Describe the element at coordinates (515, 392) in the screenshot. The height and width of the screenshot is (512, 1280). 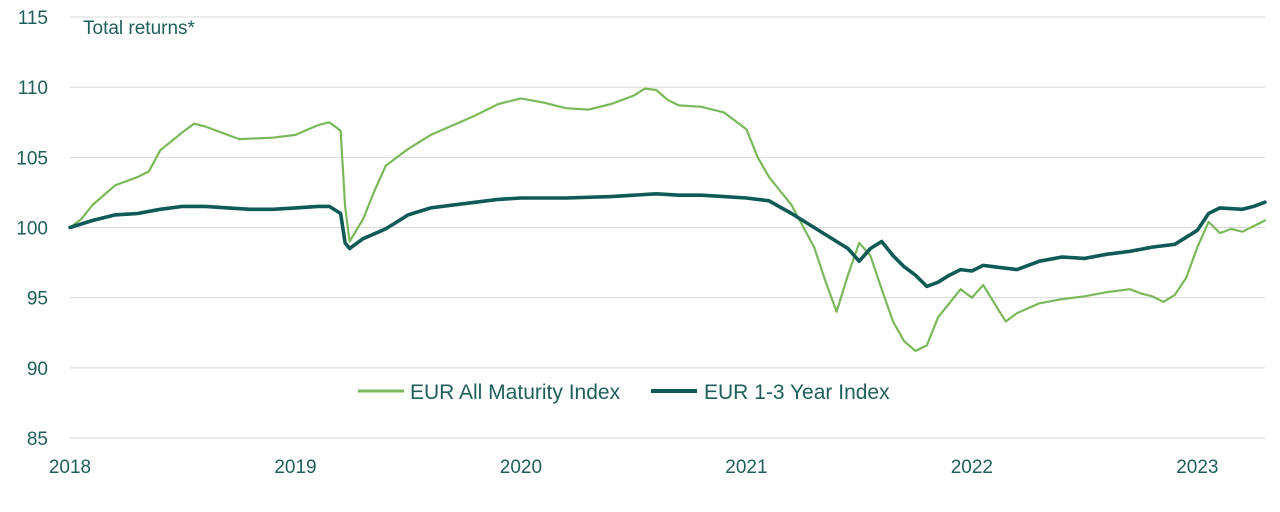
I see `legend-label-all-maturity: EUR All Maturity Index` at that location.